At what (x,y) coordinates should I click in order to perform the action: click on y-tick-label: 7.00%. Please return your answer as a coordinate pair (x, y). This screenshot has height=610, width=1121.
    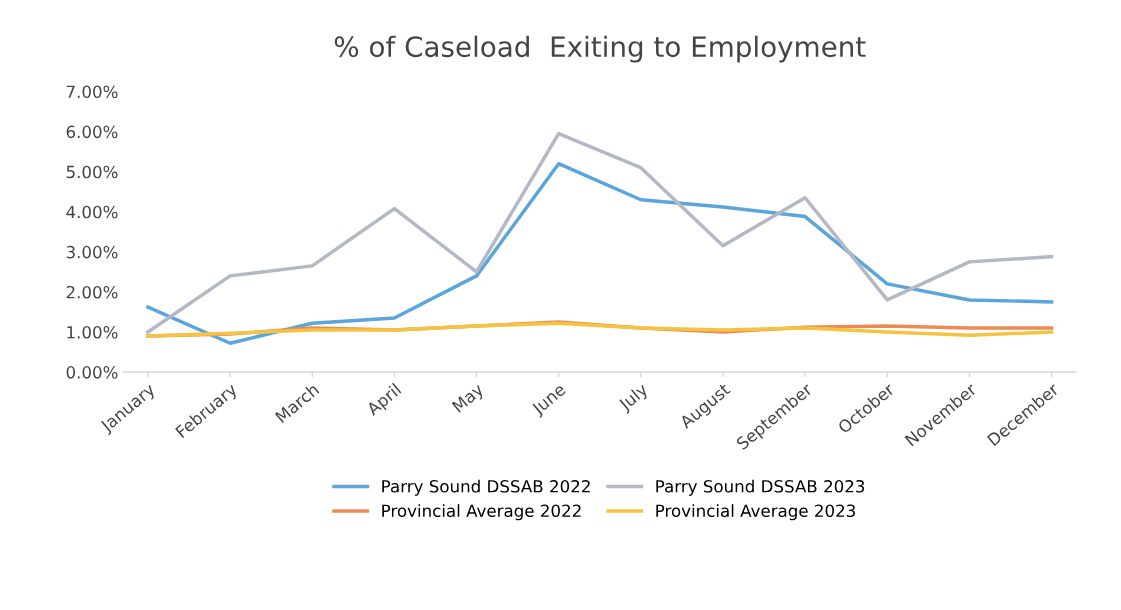
    Looking at the image, I should click on (92, 92).